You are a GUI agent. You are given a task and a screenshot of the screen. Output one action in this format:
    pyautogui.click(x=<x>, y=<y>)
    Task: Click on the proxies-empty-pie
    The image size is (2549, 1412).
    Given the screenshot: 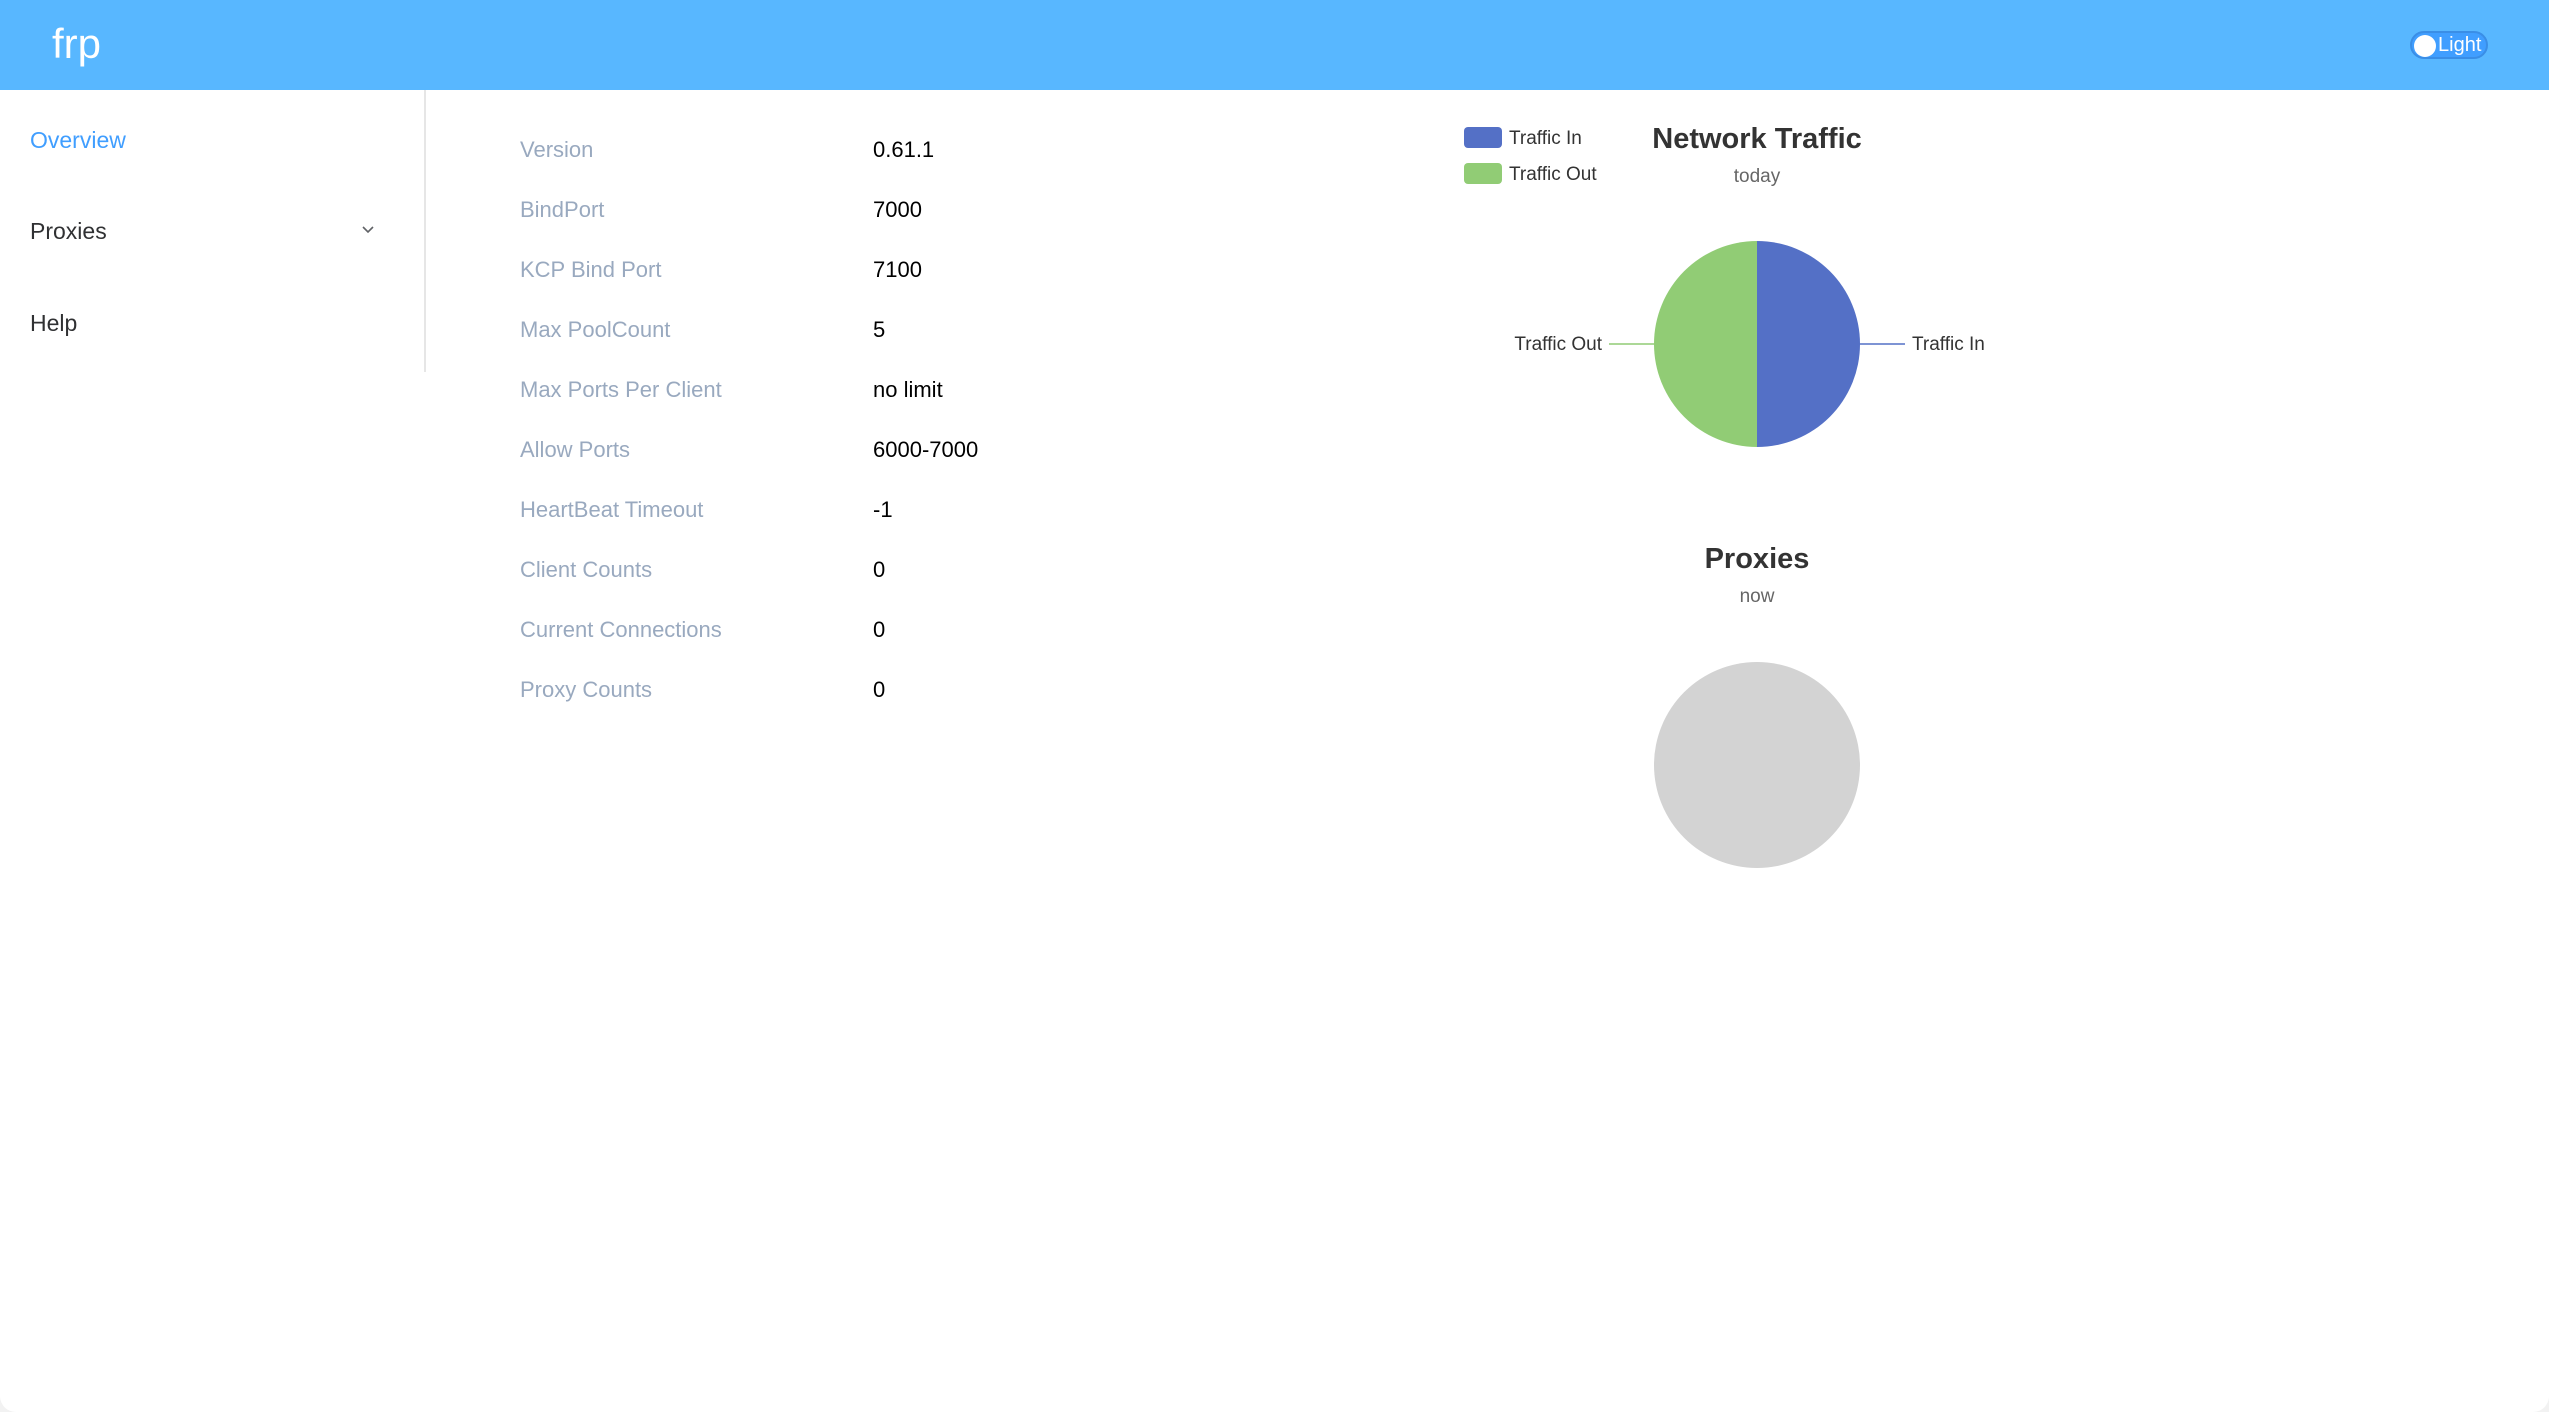 What is the action you would take?
    pyautogui.click(x=1757, y=765)
    